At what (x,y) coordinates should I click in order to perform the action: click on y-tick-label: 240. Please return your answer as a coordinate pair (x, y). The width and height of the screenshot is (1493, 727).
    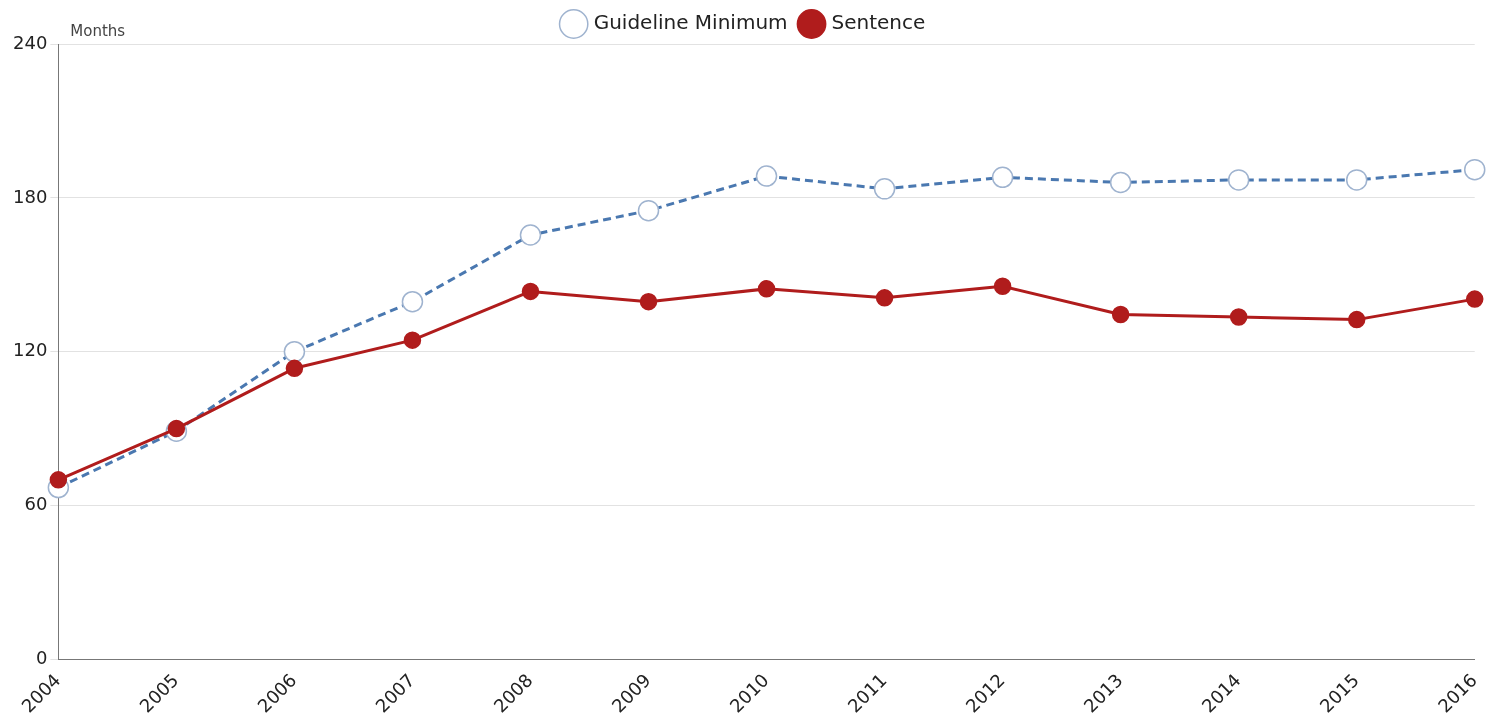
    Looking at the image, I should click on (30, 42).